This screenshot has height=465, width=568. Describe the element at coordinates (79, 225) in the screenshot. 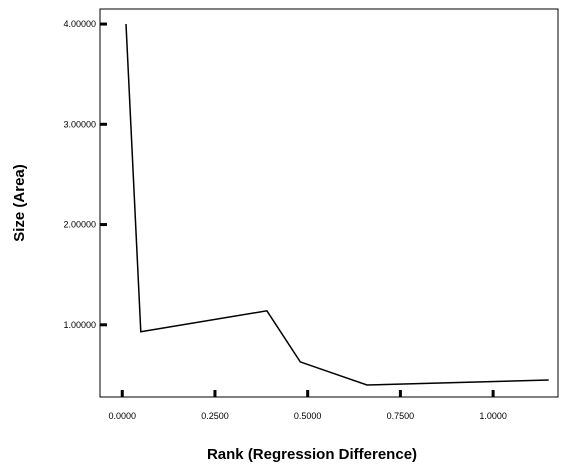

I see `y-tick-label: 2.00000` at that location.